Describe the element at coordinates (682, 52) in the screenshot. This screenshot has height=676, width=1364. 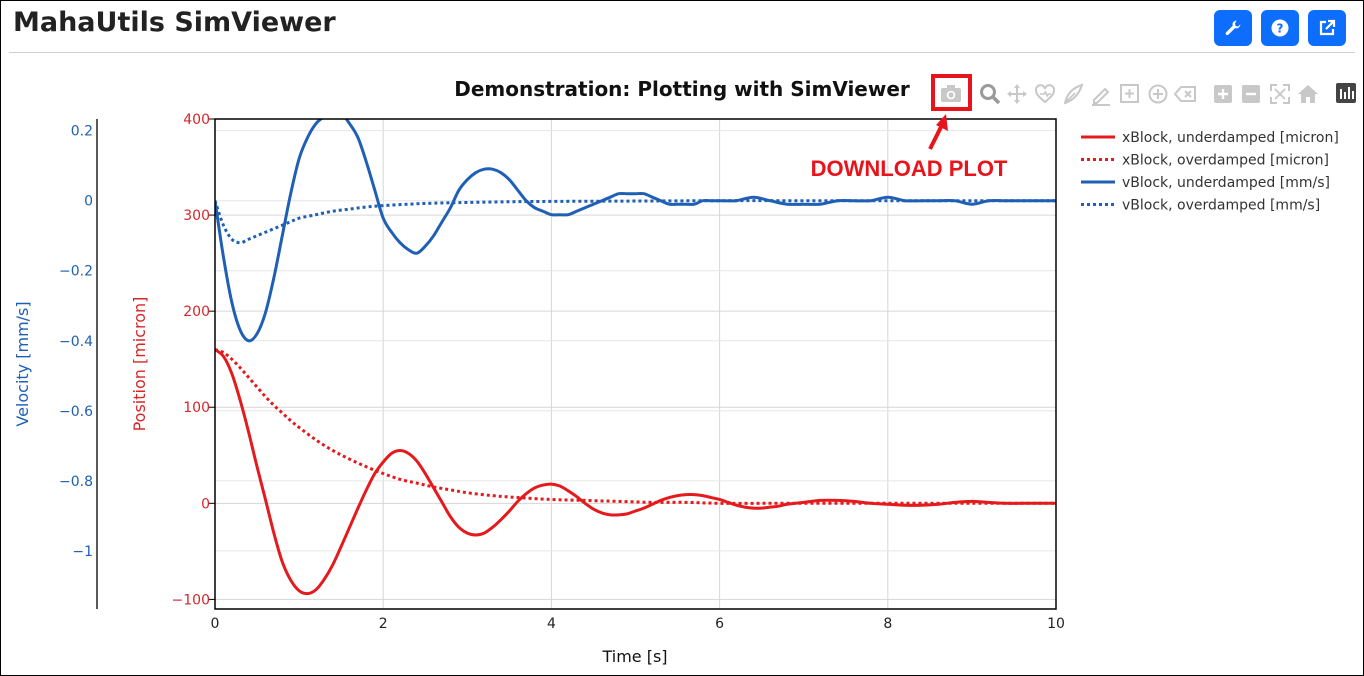
I see `header-divider` at that location.